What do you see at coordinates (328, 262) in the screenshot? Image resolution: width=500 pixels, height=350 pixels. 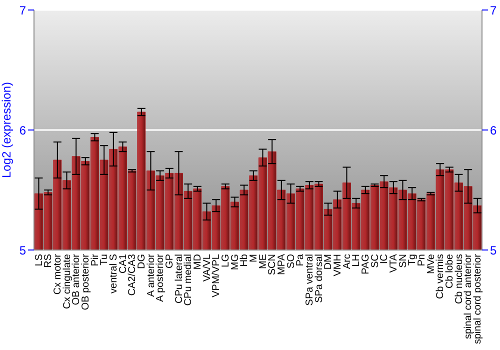 I see `x-tick-label: DM` at bounding box center [328, 262].